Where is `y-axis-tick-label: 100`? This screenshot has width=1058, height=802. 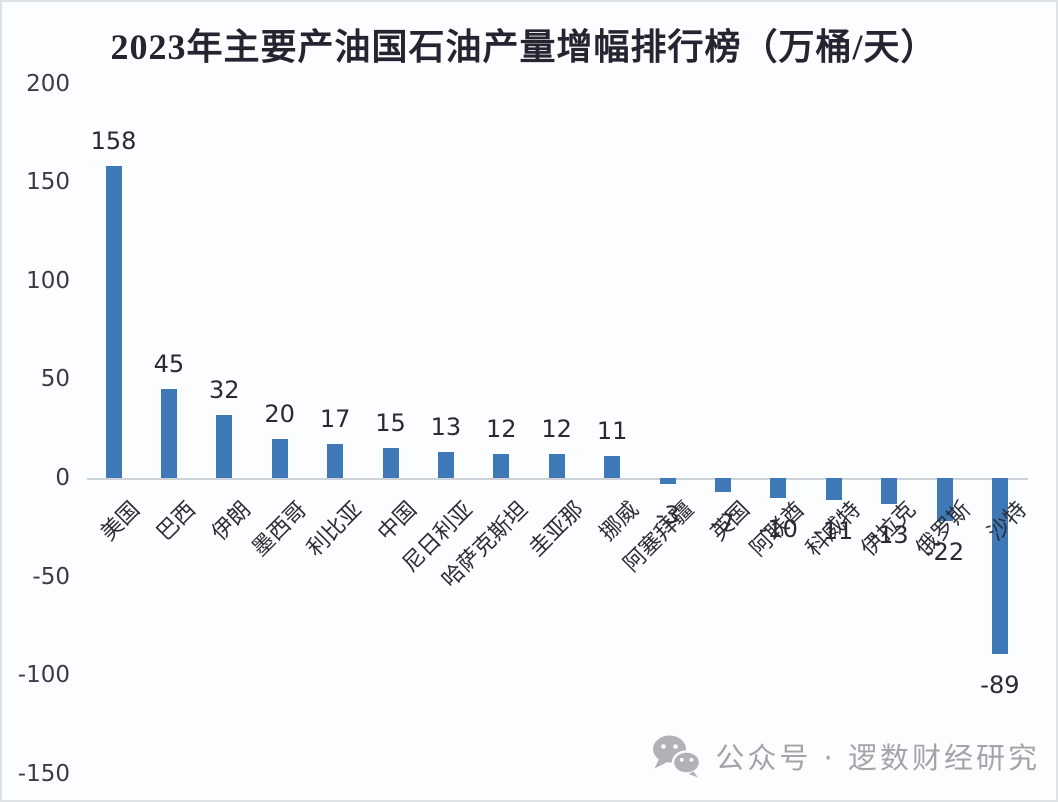 y-axis-tick-label: 100 is located at coordinates (48, 280).